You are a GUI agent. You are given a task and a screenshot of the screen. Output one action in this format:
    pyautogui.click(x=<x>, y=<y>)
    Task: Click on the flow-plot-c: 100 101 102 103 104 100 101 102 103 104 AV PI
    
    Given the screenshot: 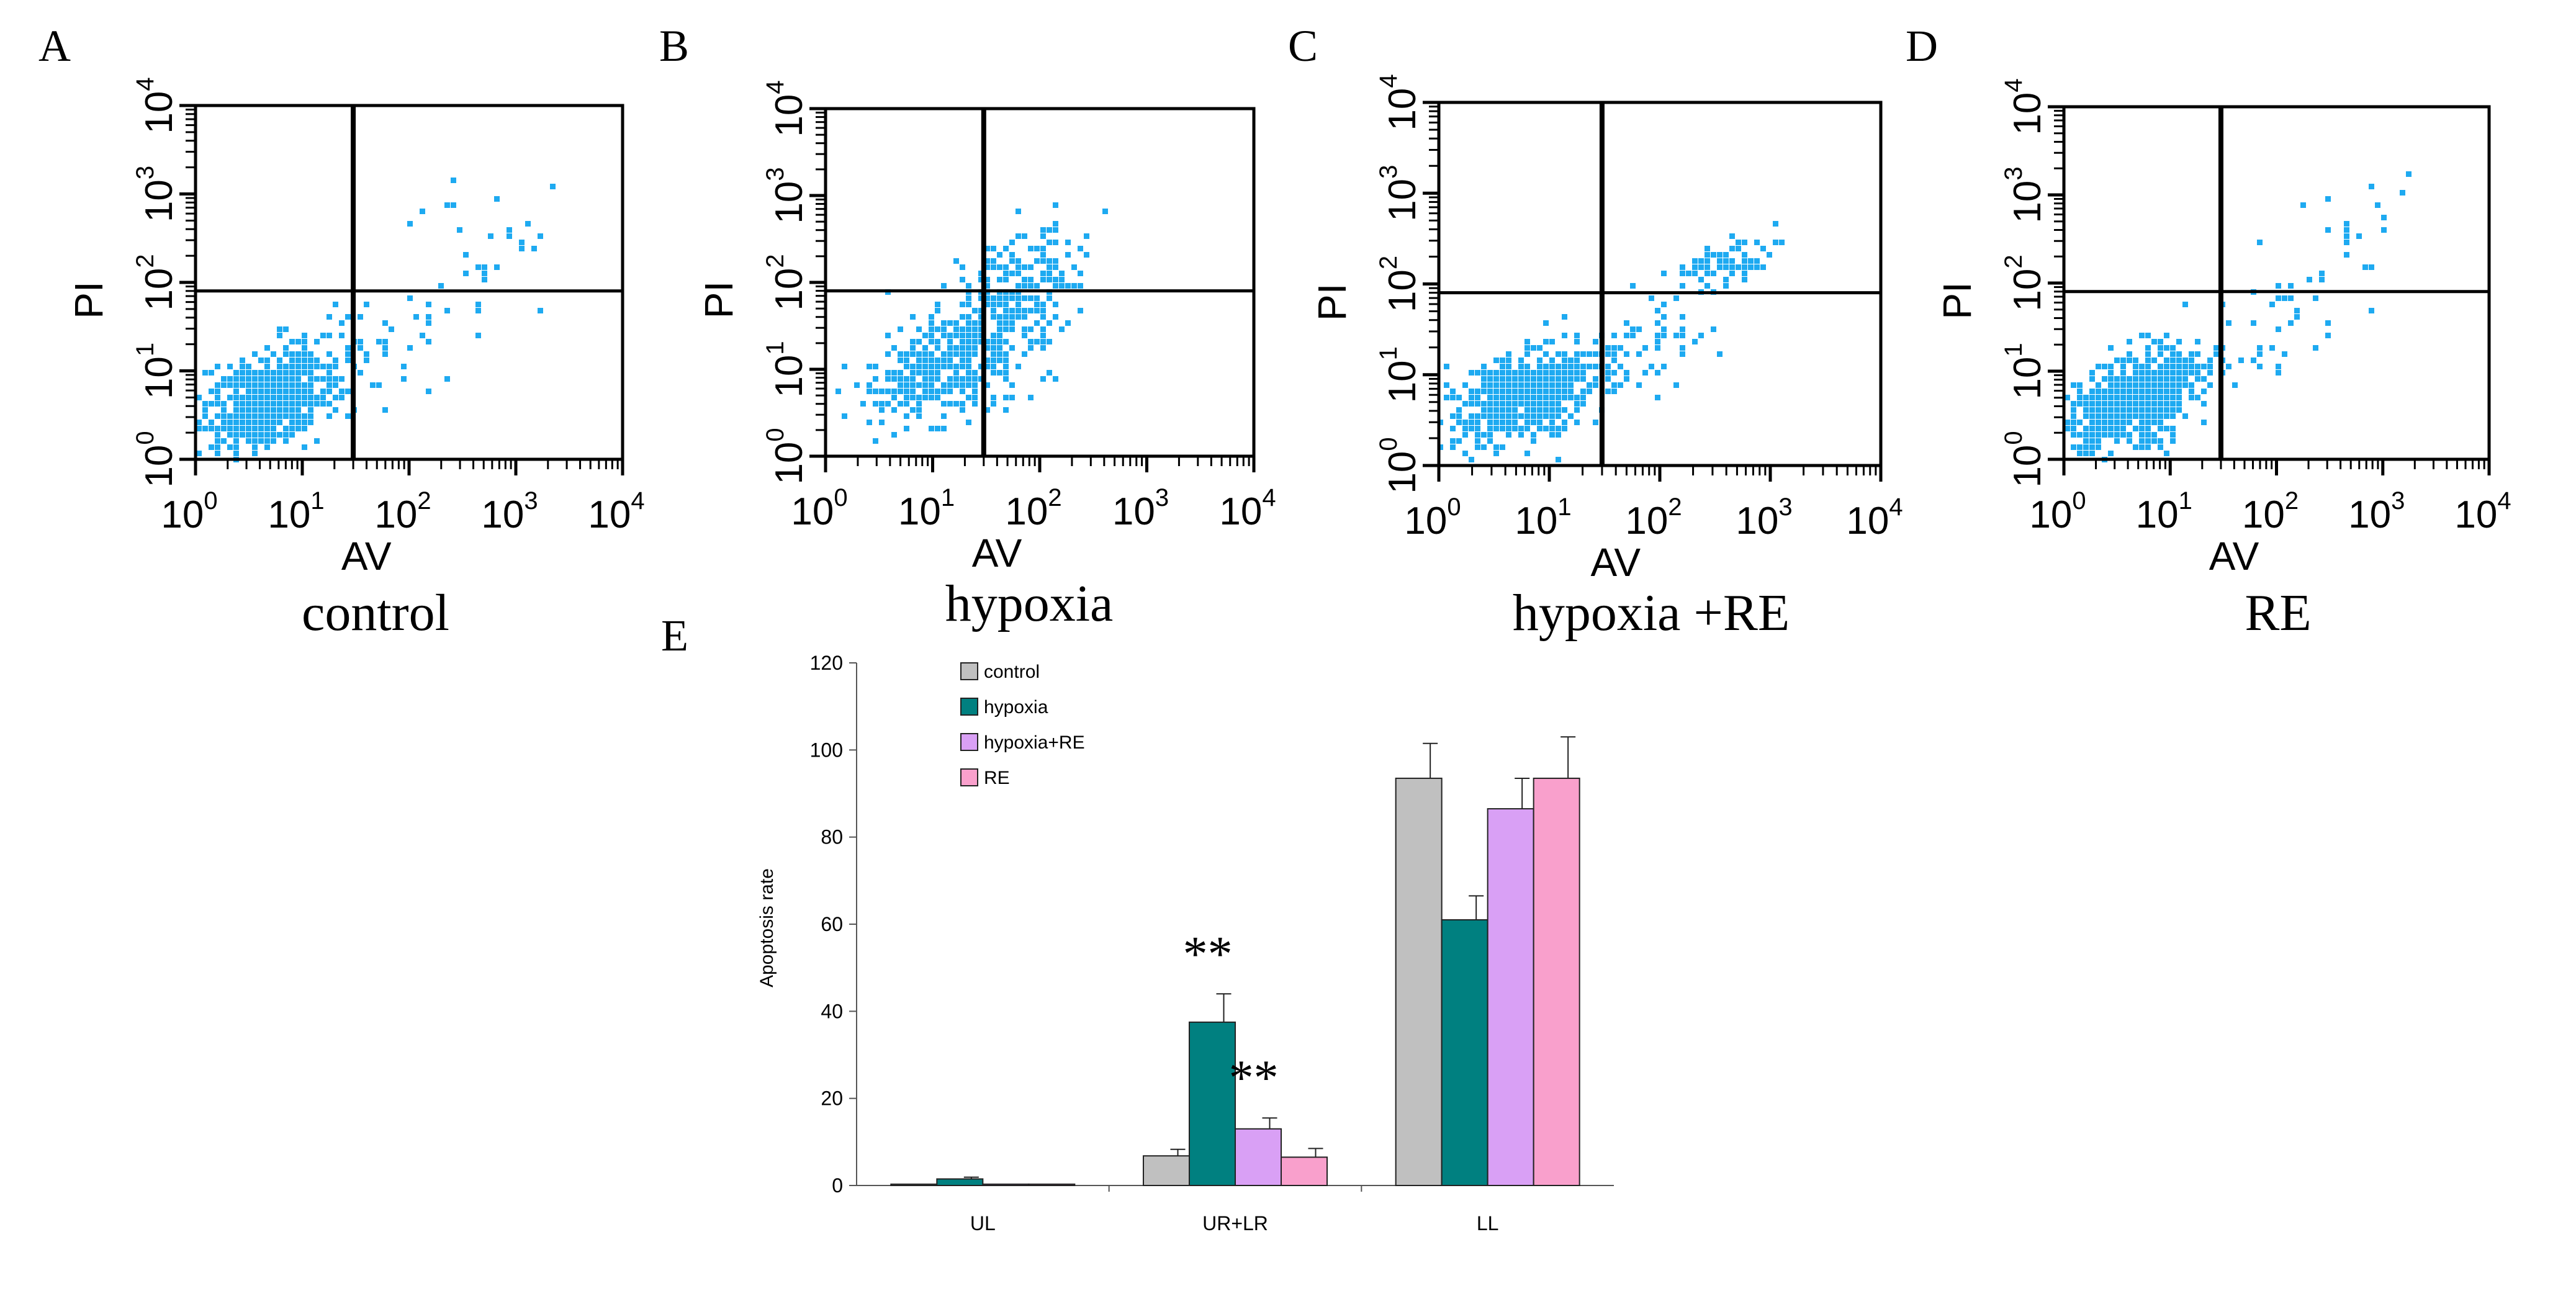 What is the action you would take?
    pyautogui.click(x=1606, y=329)
    